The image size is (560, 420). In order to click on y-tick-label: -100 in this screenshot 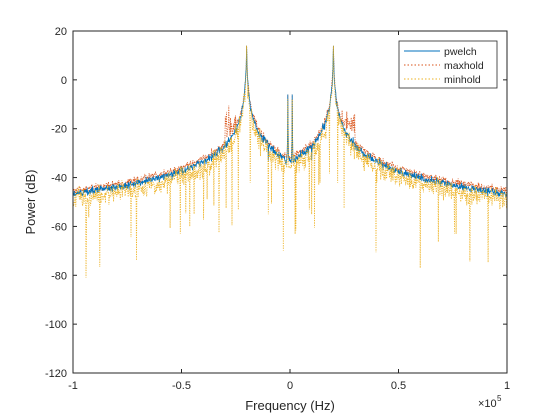, I will do `click(56, 325)`.